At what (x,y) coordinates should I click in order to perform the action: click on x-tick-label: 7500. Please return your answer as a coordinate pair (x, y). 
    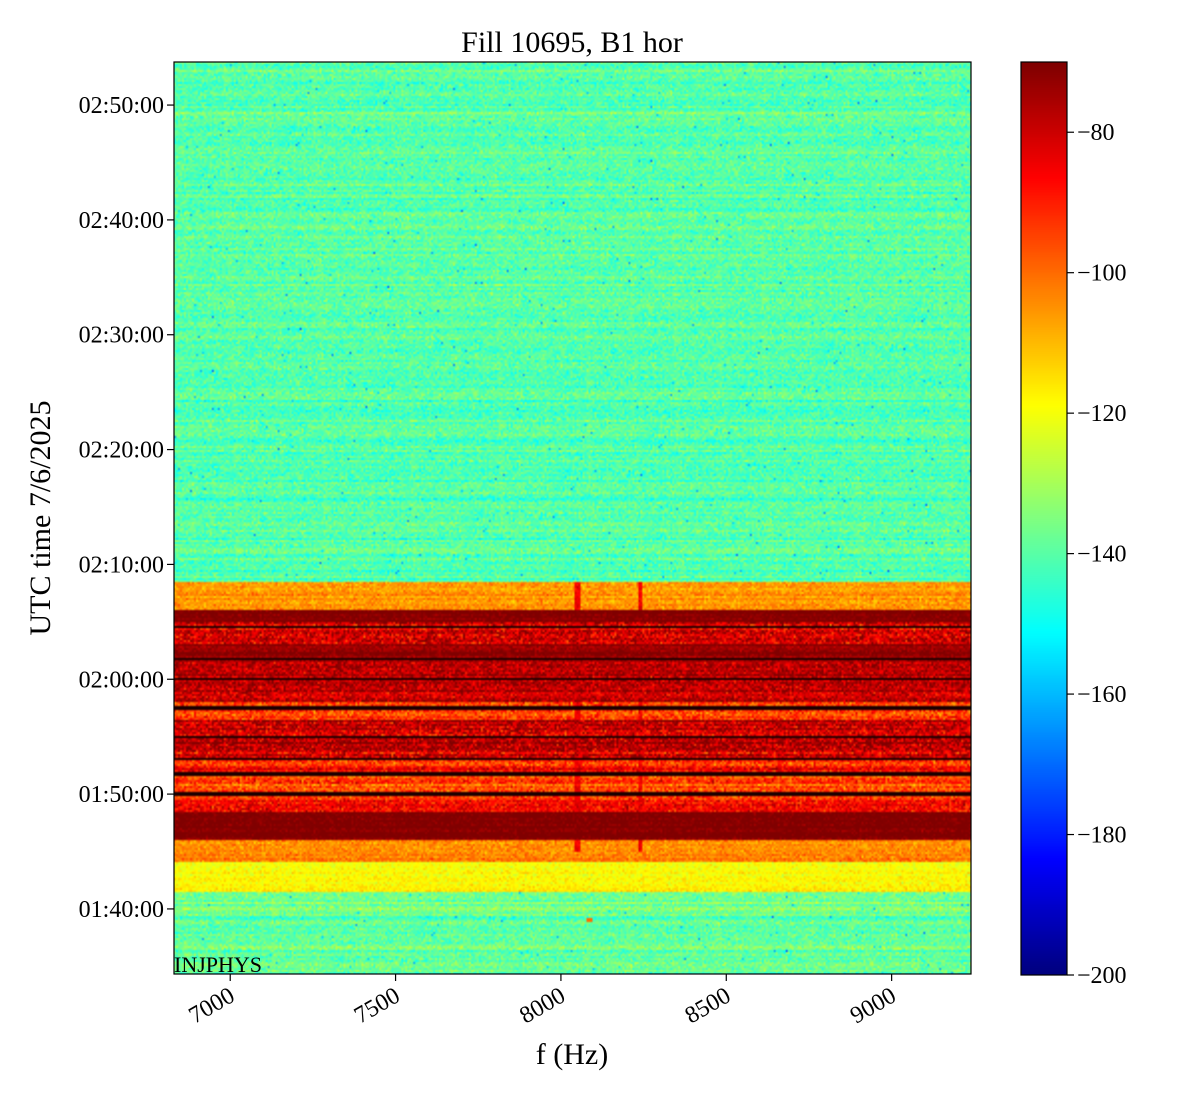
    Looking at the image, I should click on (377, 1006).